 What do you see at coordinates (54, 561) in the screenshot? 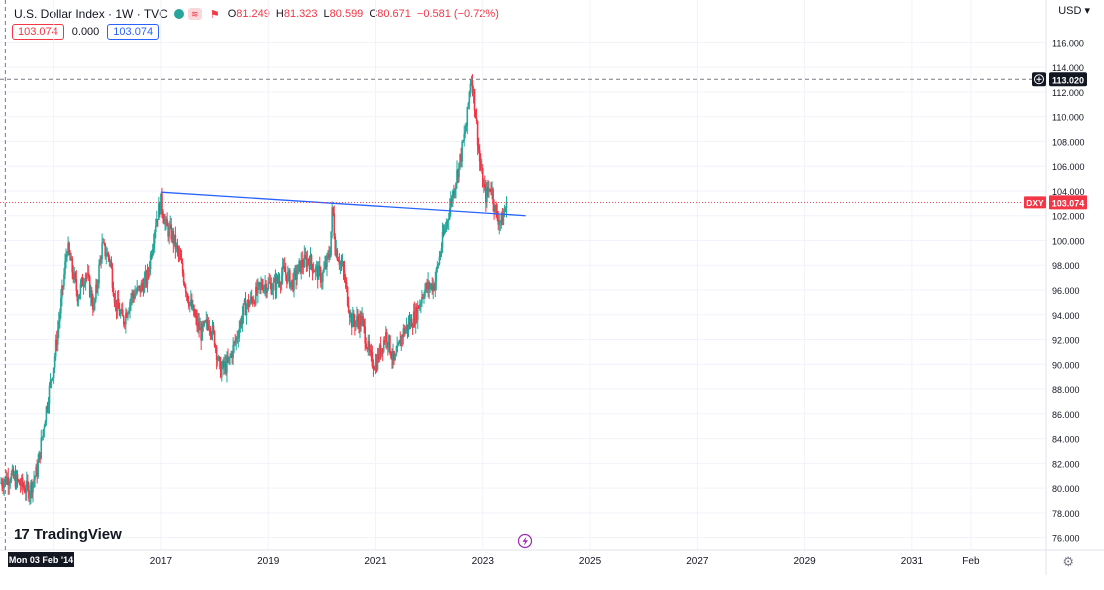
I see `x-tick-label: 15` at bounding box center [54, 561].